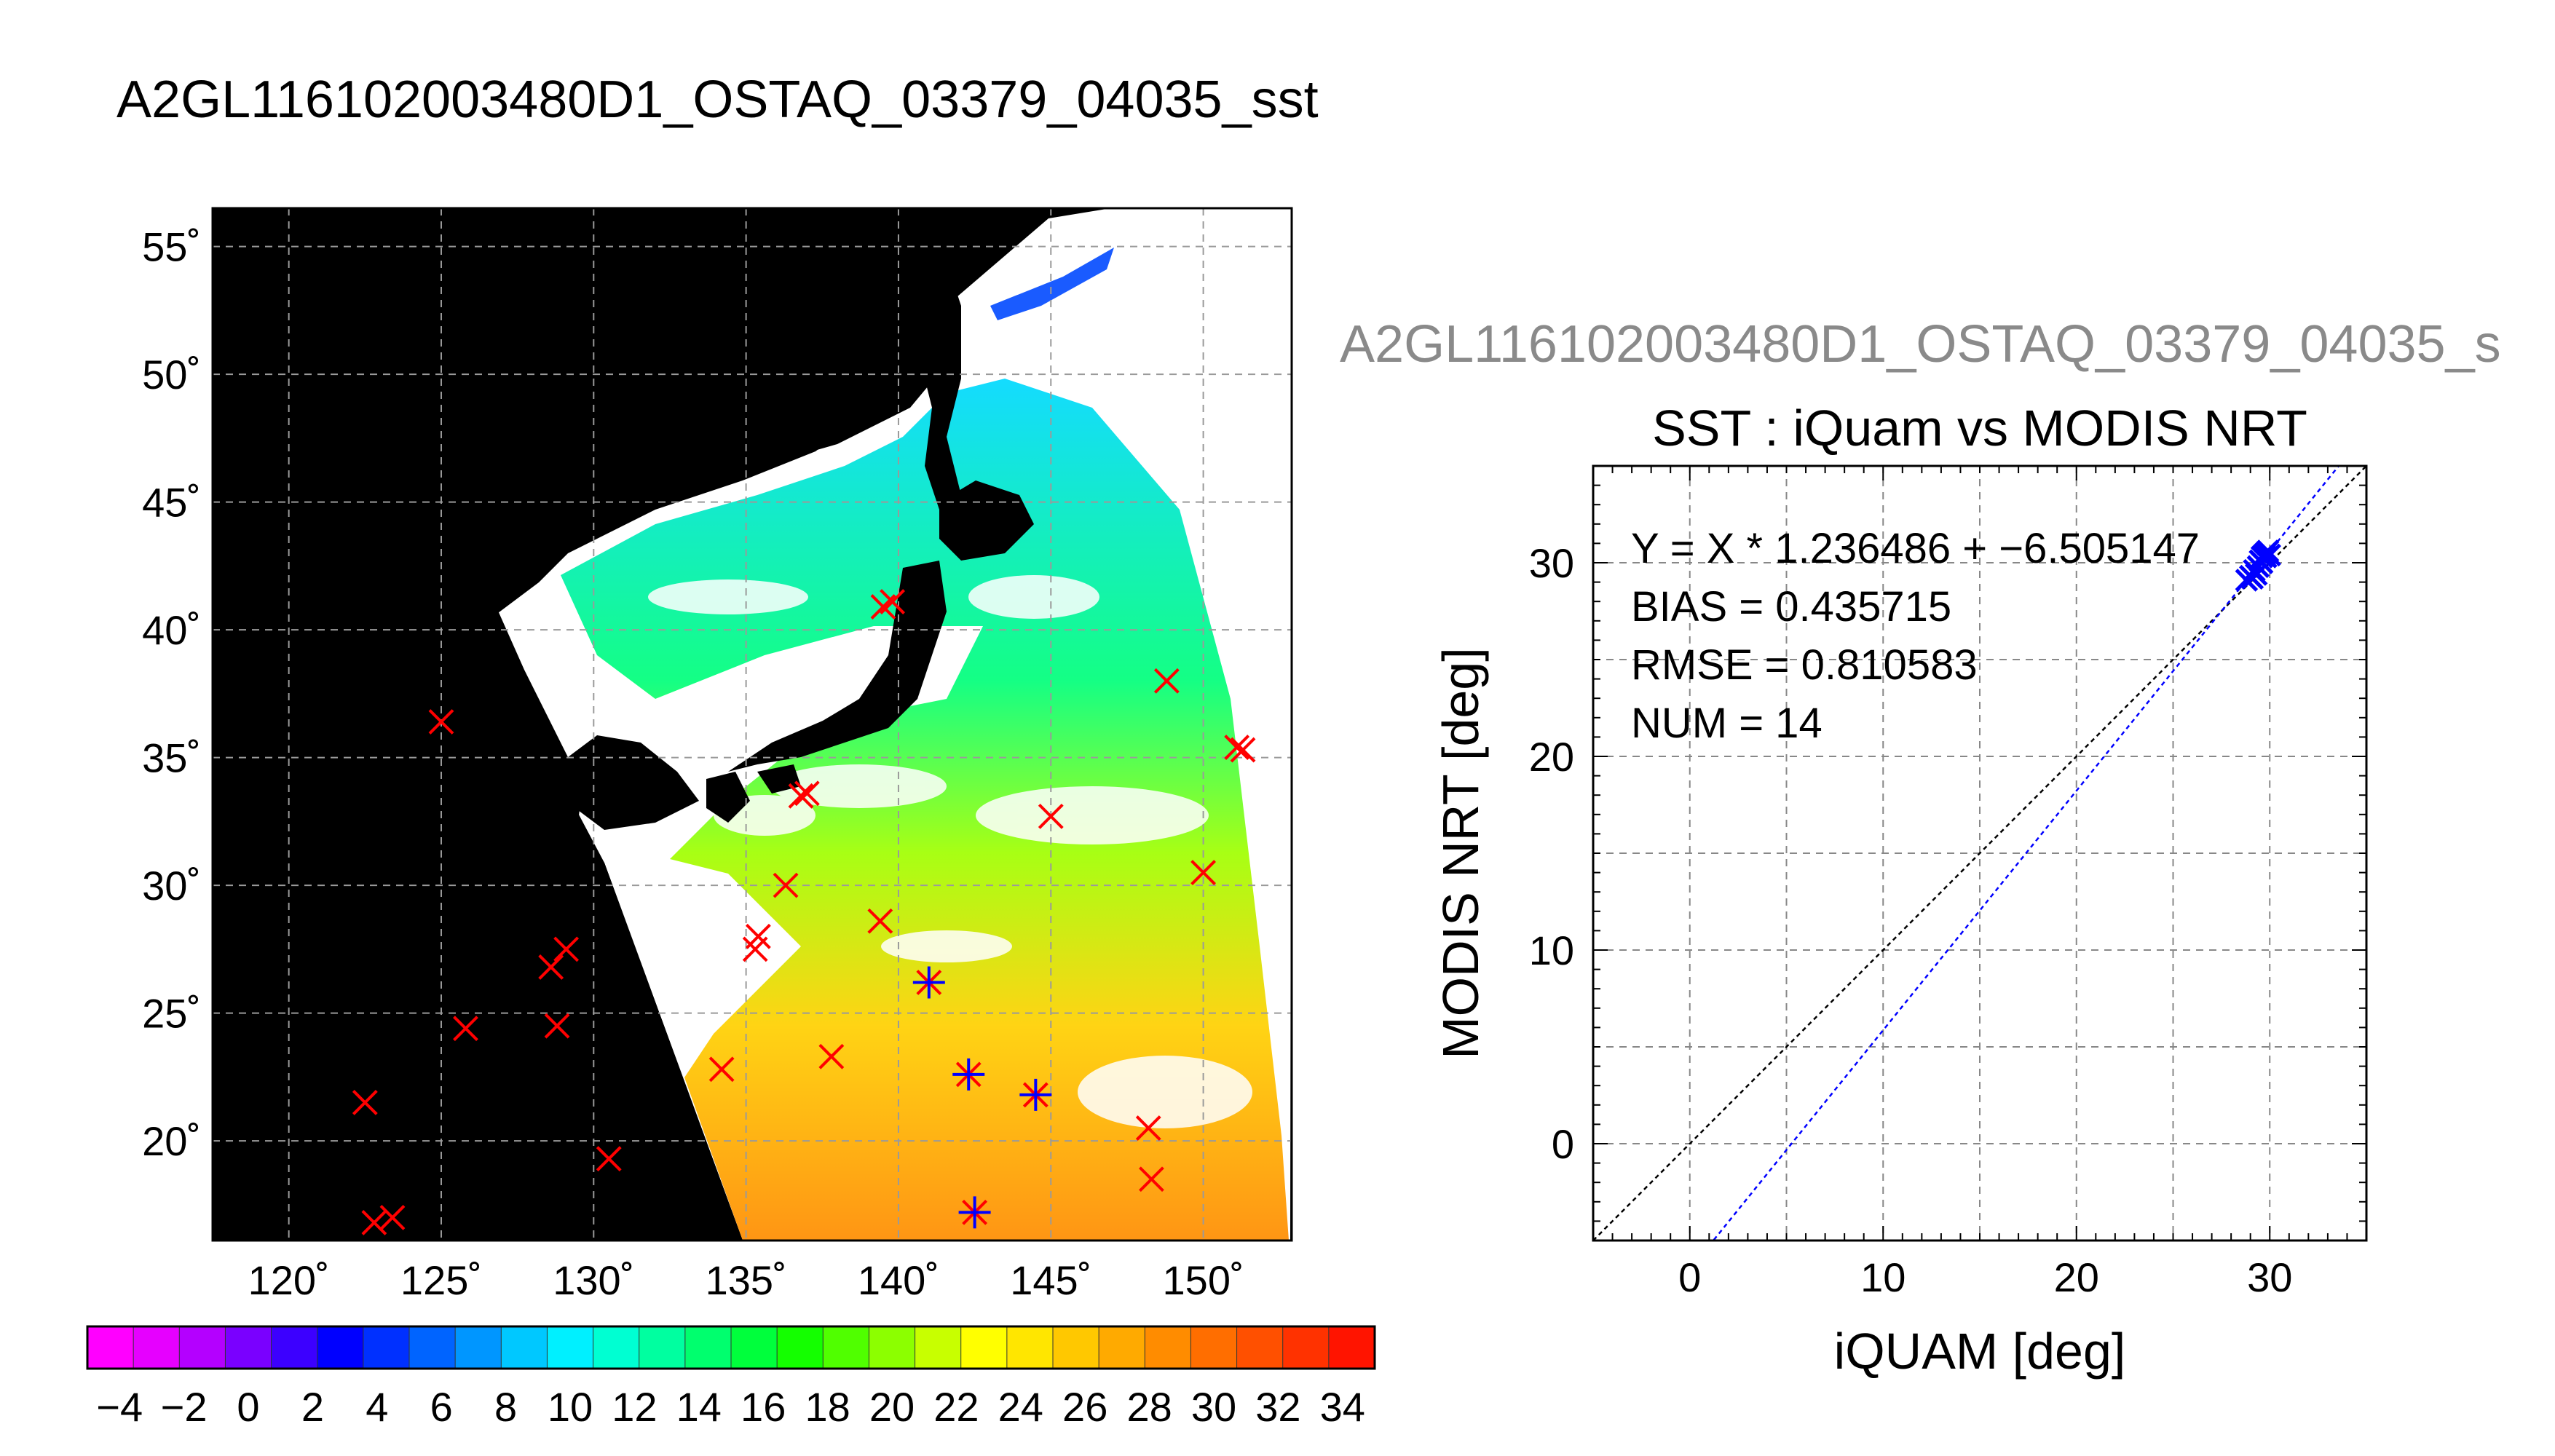 The image size is (2555, 1456). Describe the element at coordinates (289, 1280) in the screenshot. I see `map-lon-tick-label: 120˚` at that location.